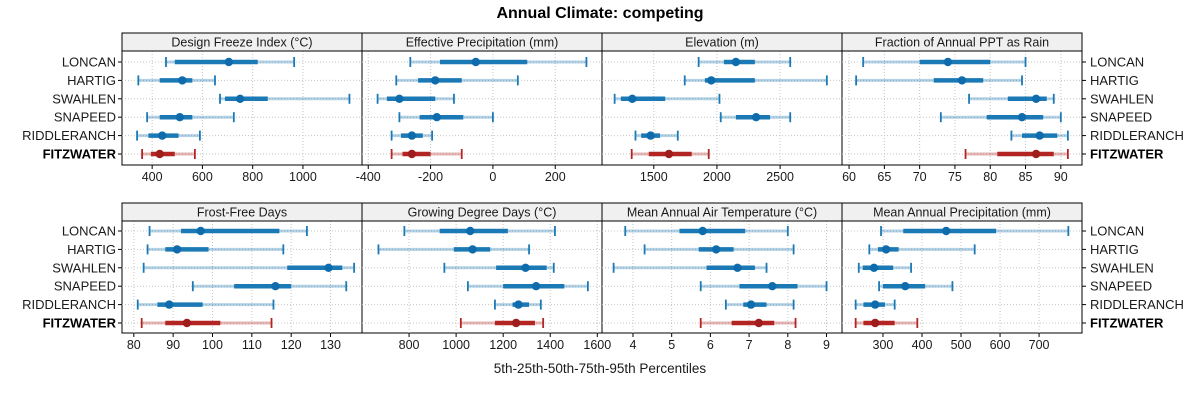  Describe the element at coordinates (883, 345) in the screenshot. I see `x-tick-label: 300` at that location.